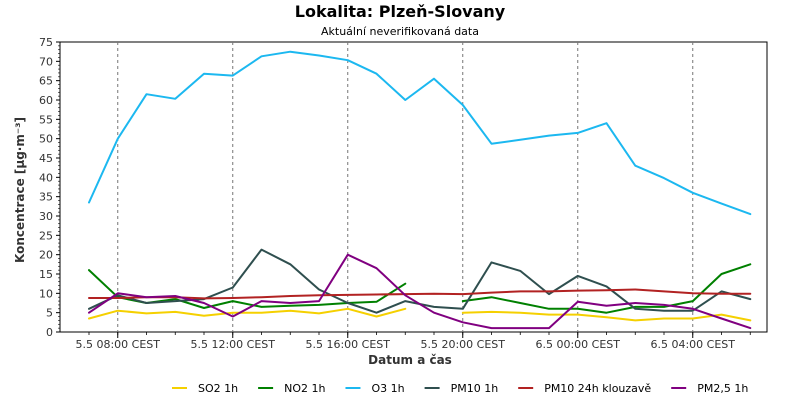 This screenshot has width=800, height=400. What do you see at coordinates (46, 119) in the screenshot?
I see `y-tick-label: 55` at bounding box center [46, 119].